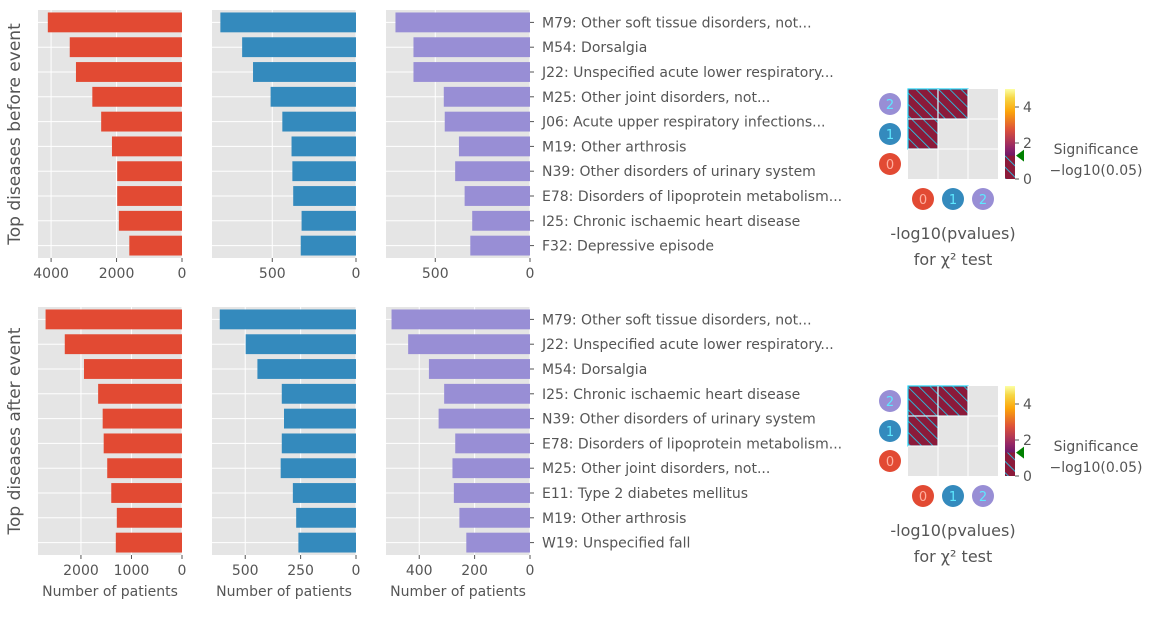 The width and height of the screenshot is (1157, 619). Describe the element at coordinates (628, 247) in the screenshot. I see `disease-label: F32: Depressive episode` at that location.